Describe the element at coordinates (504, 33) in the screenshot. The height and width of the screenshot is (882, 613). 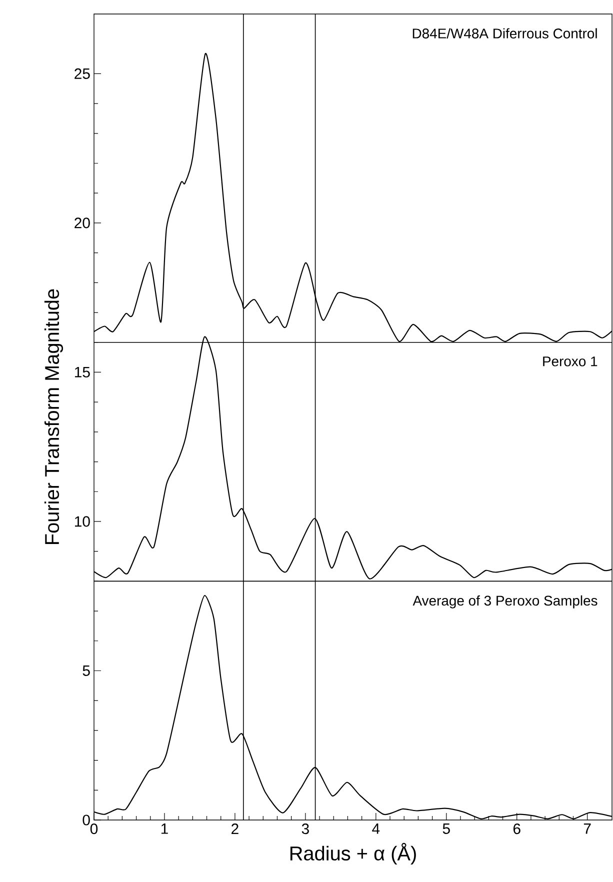
I see `annotation: D84E/W48A Diferrous Control` at that location.